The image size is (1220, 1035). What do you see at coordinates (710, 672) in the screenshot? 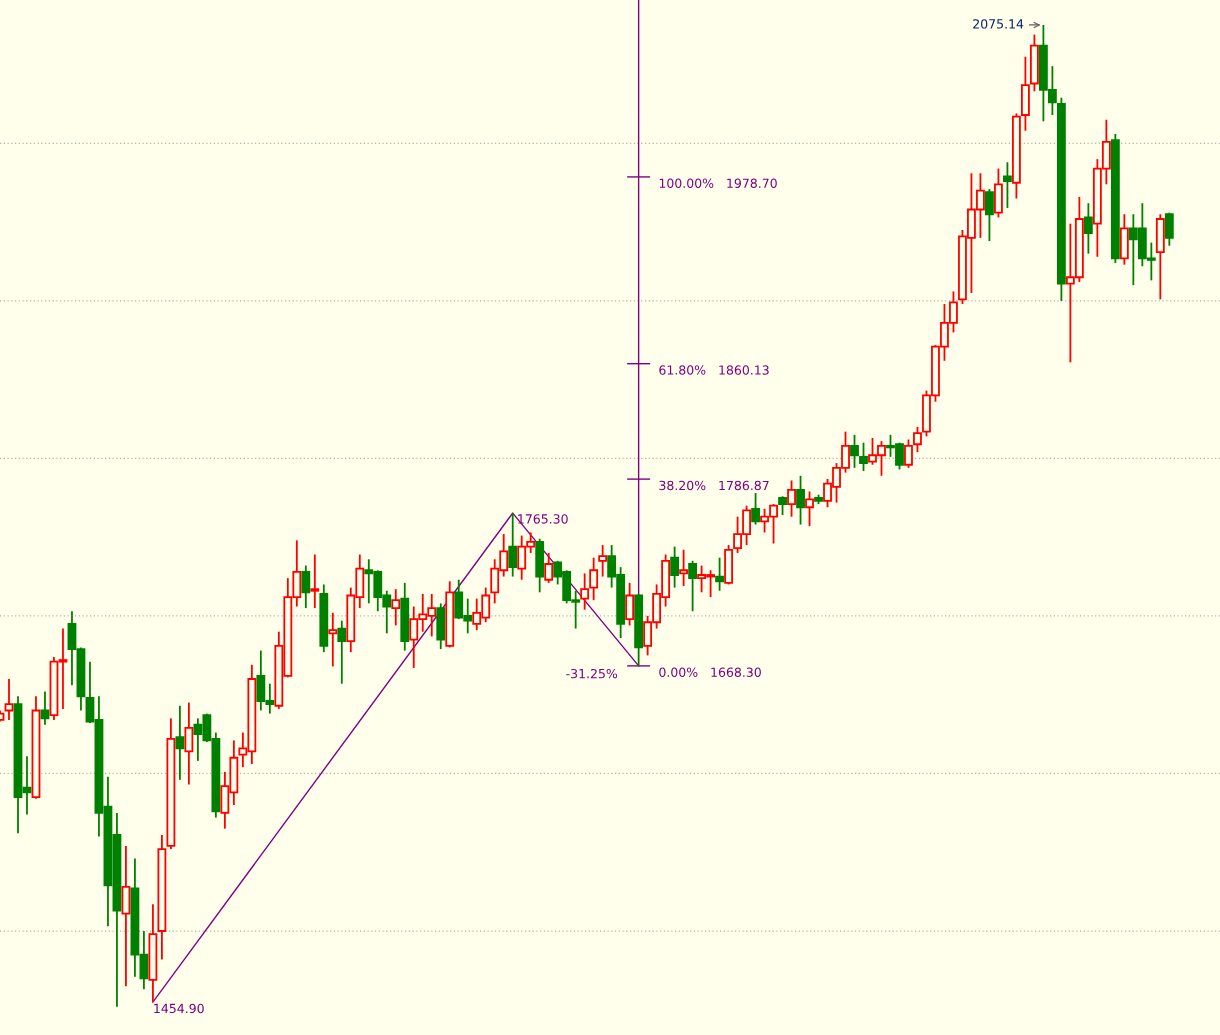
I see `ref-line-label: 0.00% 1668.30` at bounding box center [710, 672].